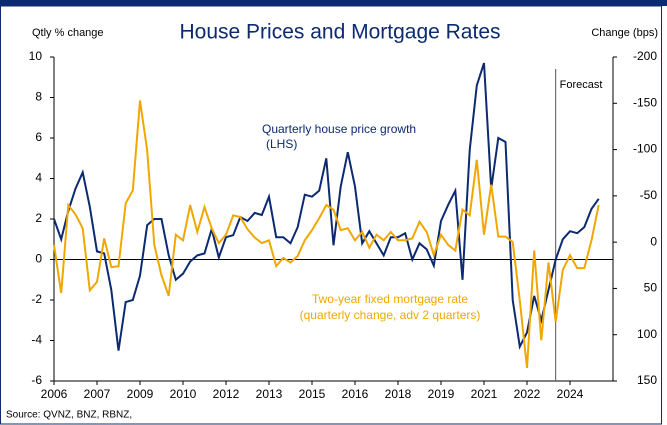  What do you see at coordinates (647, 380) in the screenshot?
I see `y2-tick-label: 150` at bounding box center [647, 380].